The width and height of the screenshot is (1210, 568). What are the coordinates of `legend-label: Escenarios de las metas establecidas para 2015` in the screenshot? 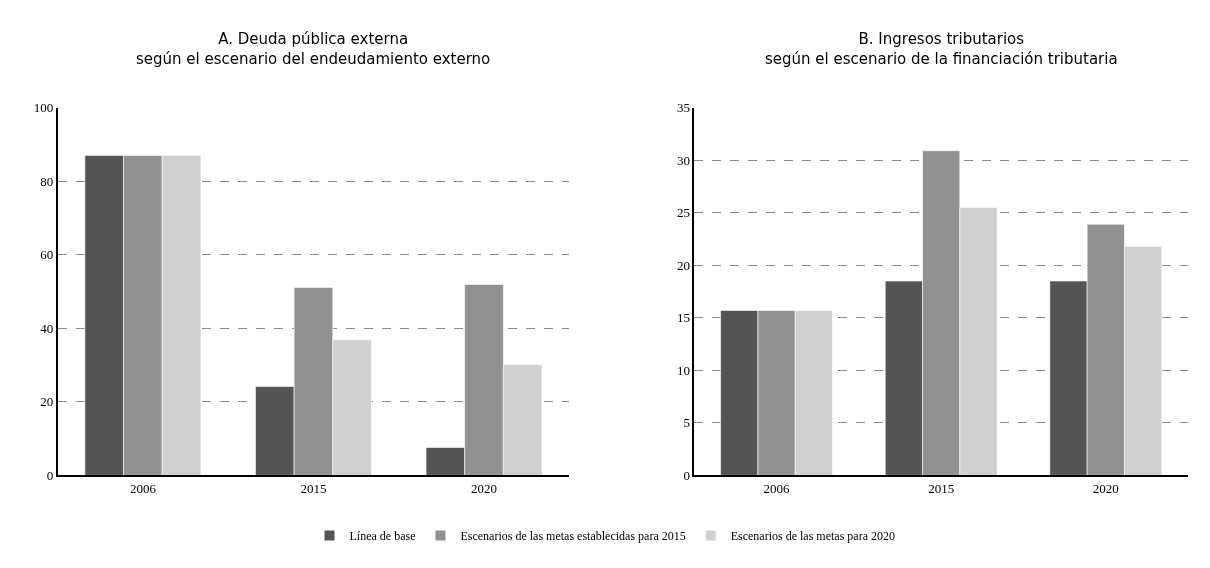 It's located at (573, 536).